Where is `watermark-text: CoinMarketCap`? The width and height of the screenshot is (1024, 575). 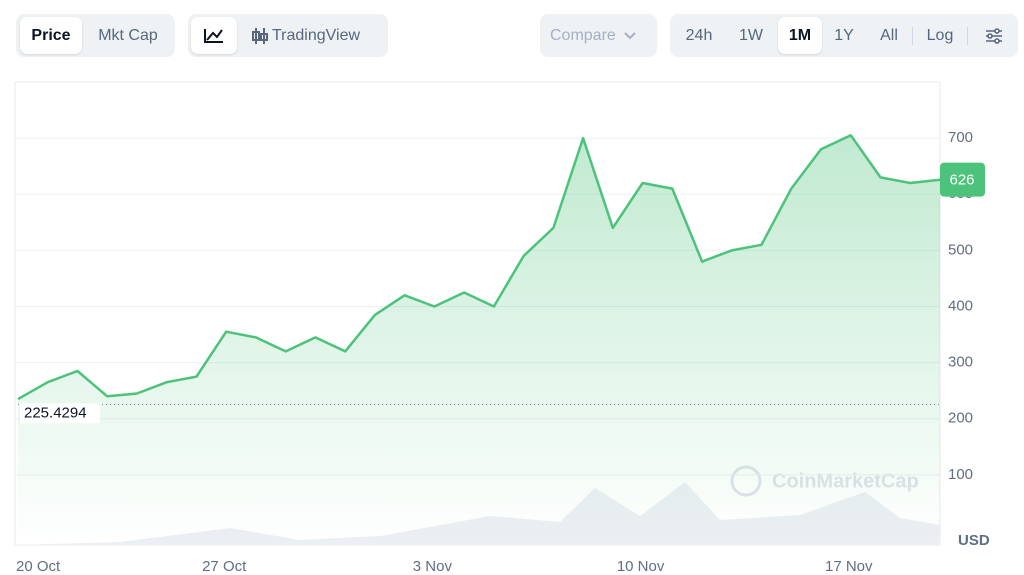
watermark-text: CoinMarketCap is located at coordinates (845, 481).